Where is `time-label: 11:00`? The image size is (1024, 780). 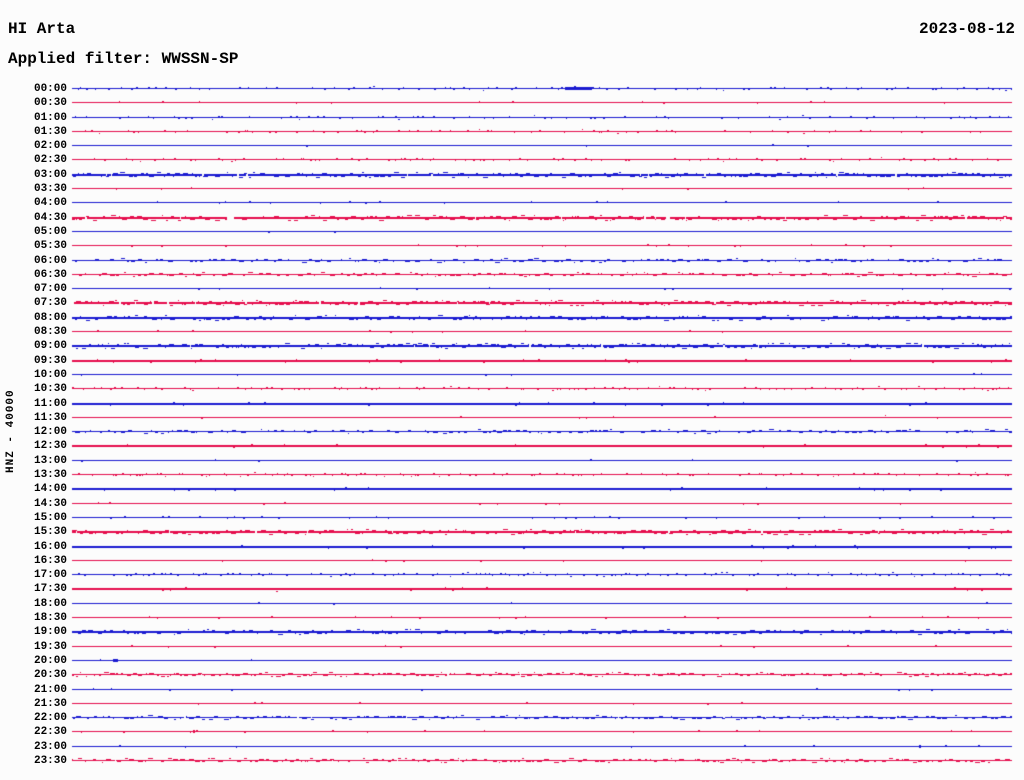
time-label: 11:00 is located at coordinates (50, 404).